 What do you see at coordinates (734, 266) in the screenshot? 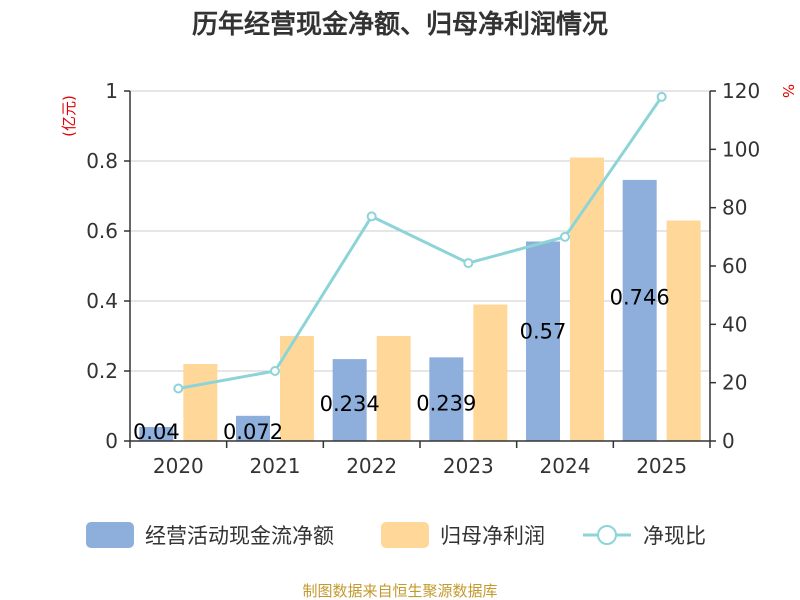
I see `y-right-tick-label: 60` at bounding box center [734, 266].